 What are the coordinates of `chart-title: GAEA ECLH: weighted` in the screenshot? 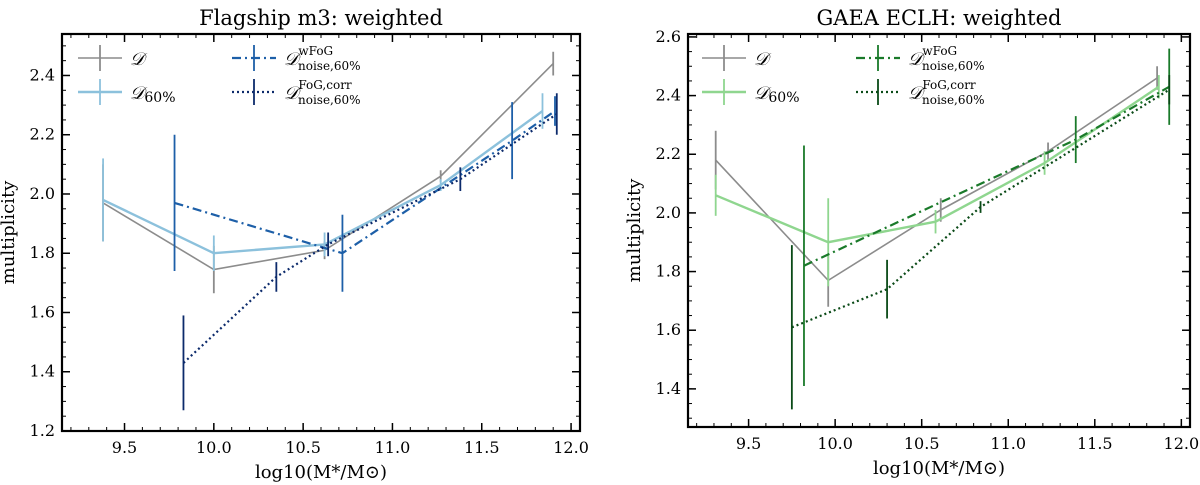 It's located at (939, 18).